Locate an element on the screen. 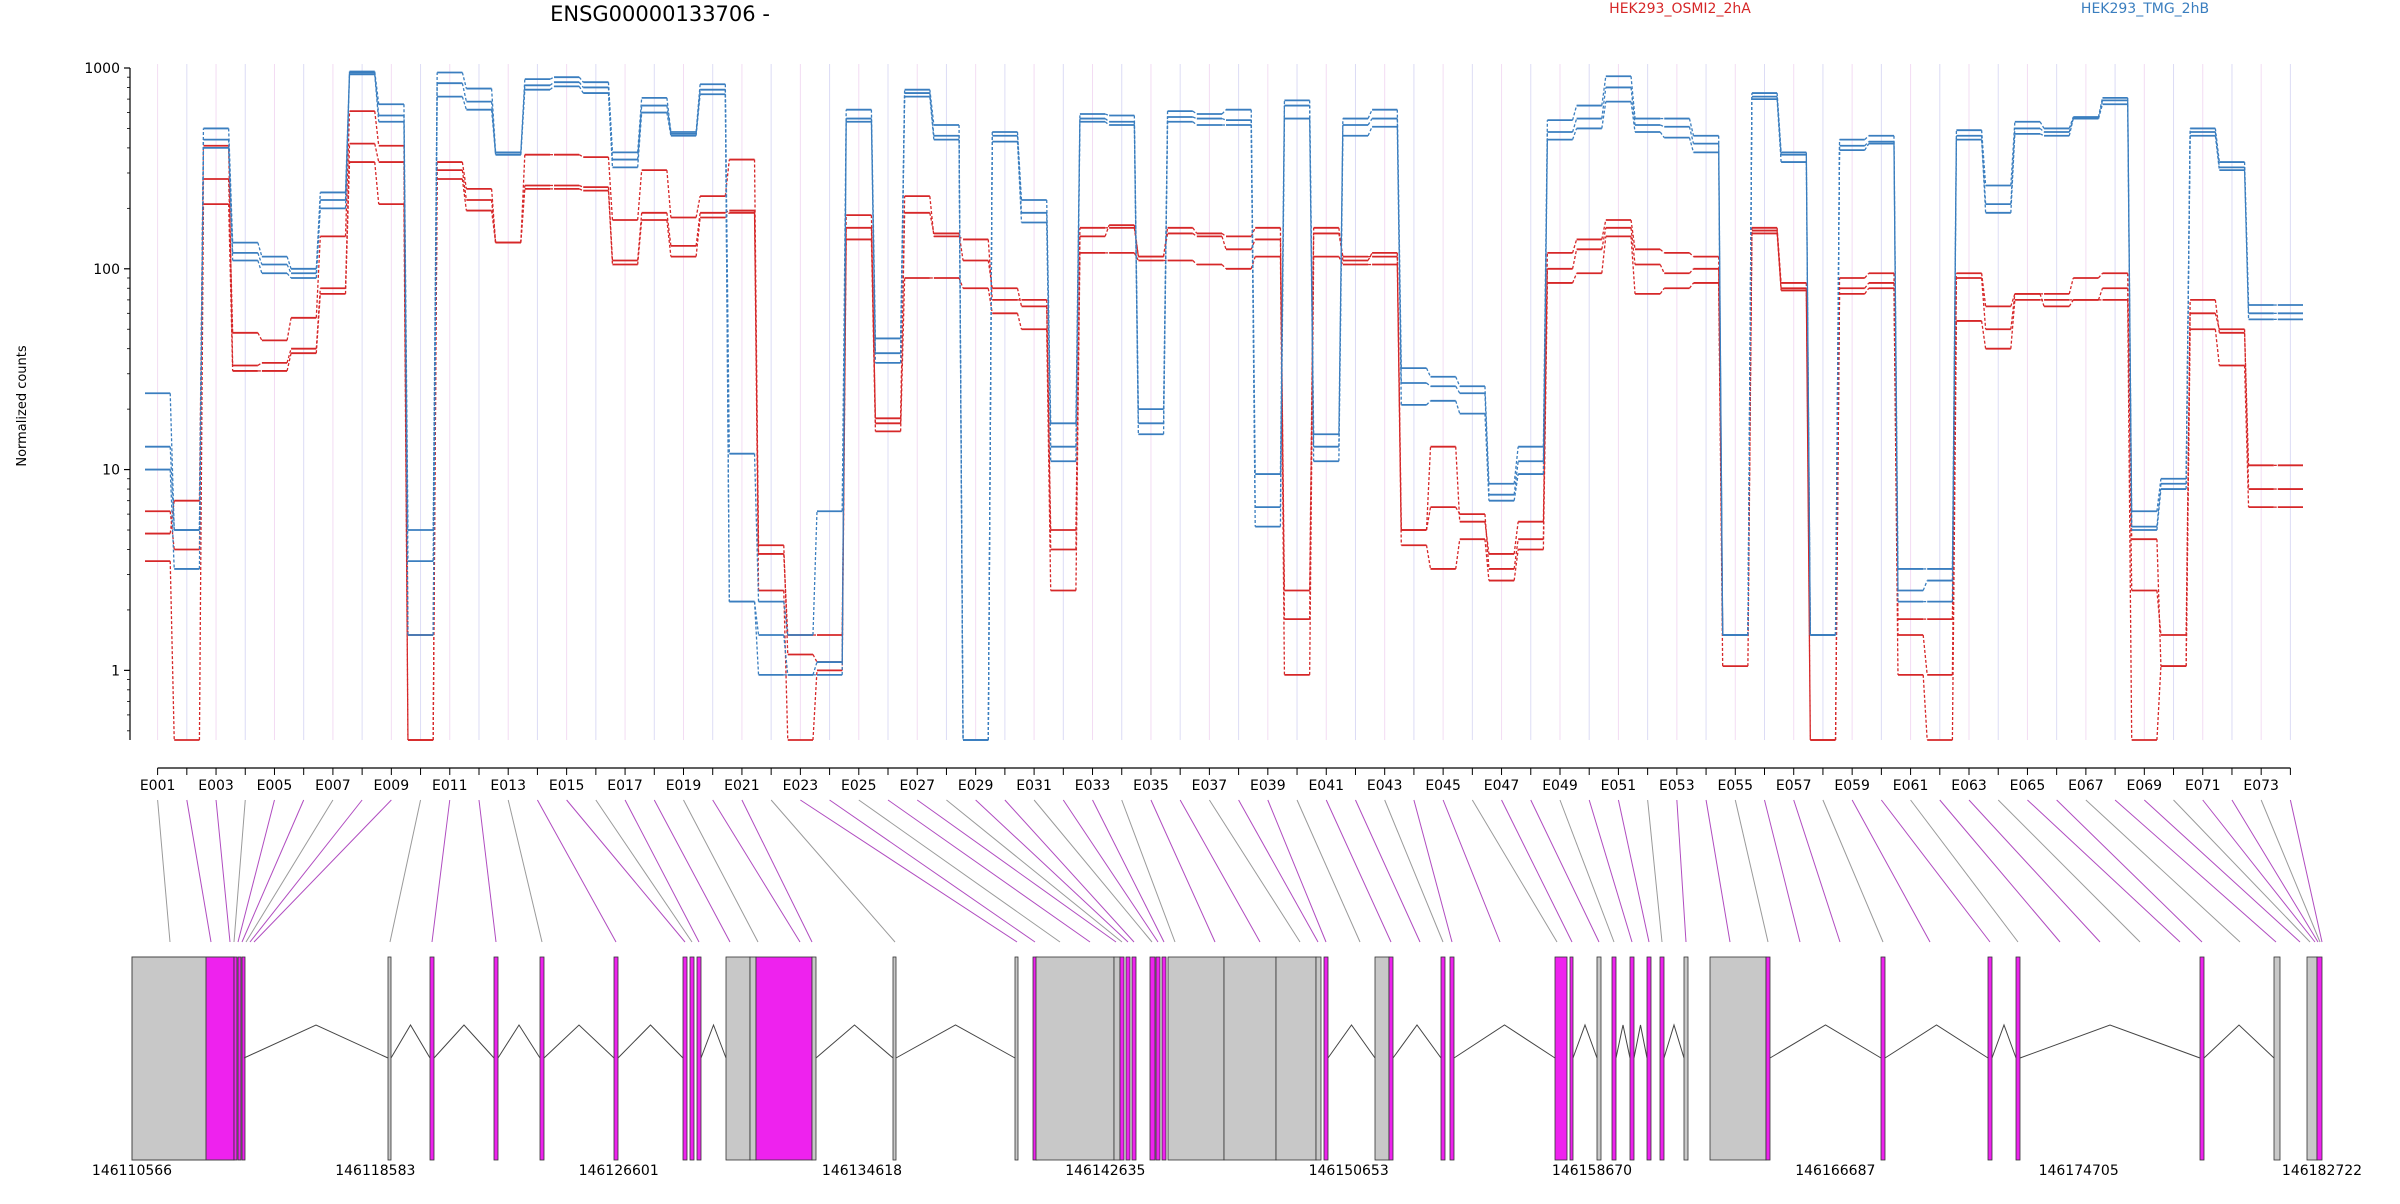  x-tick-label: E053 is located at coordinates (1677, 786).